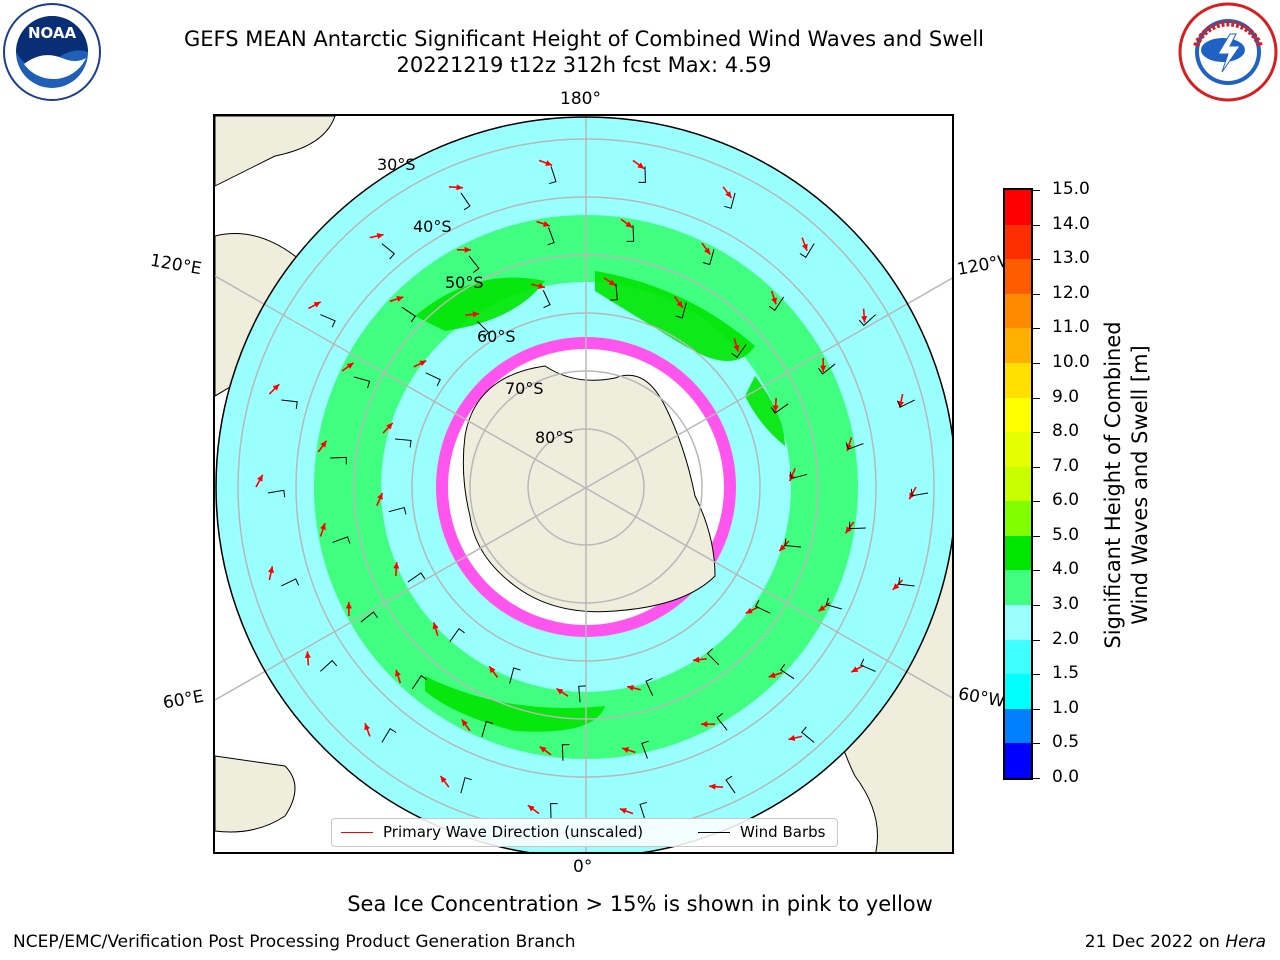  I want to click on colorbar-tick-label: 5.0, so click(1066, 534).